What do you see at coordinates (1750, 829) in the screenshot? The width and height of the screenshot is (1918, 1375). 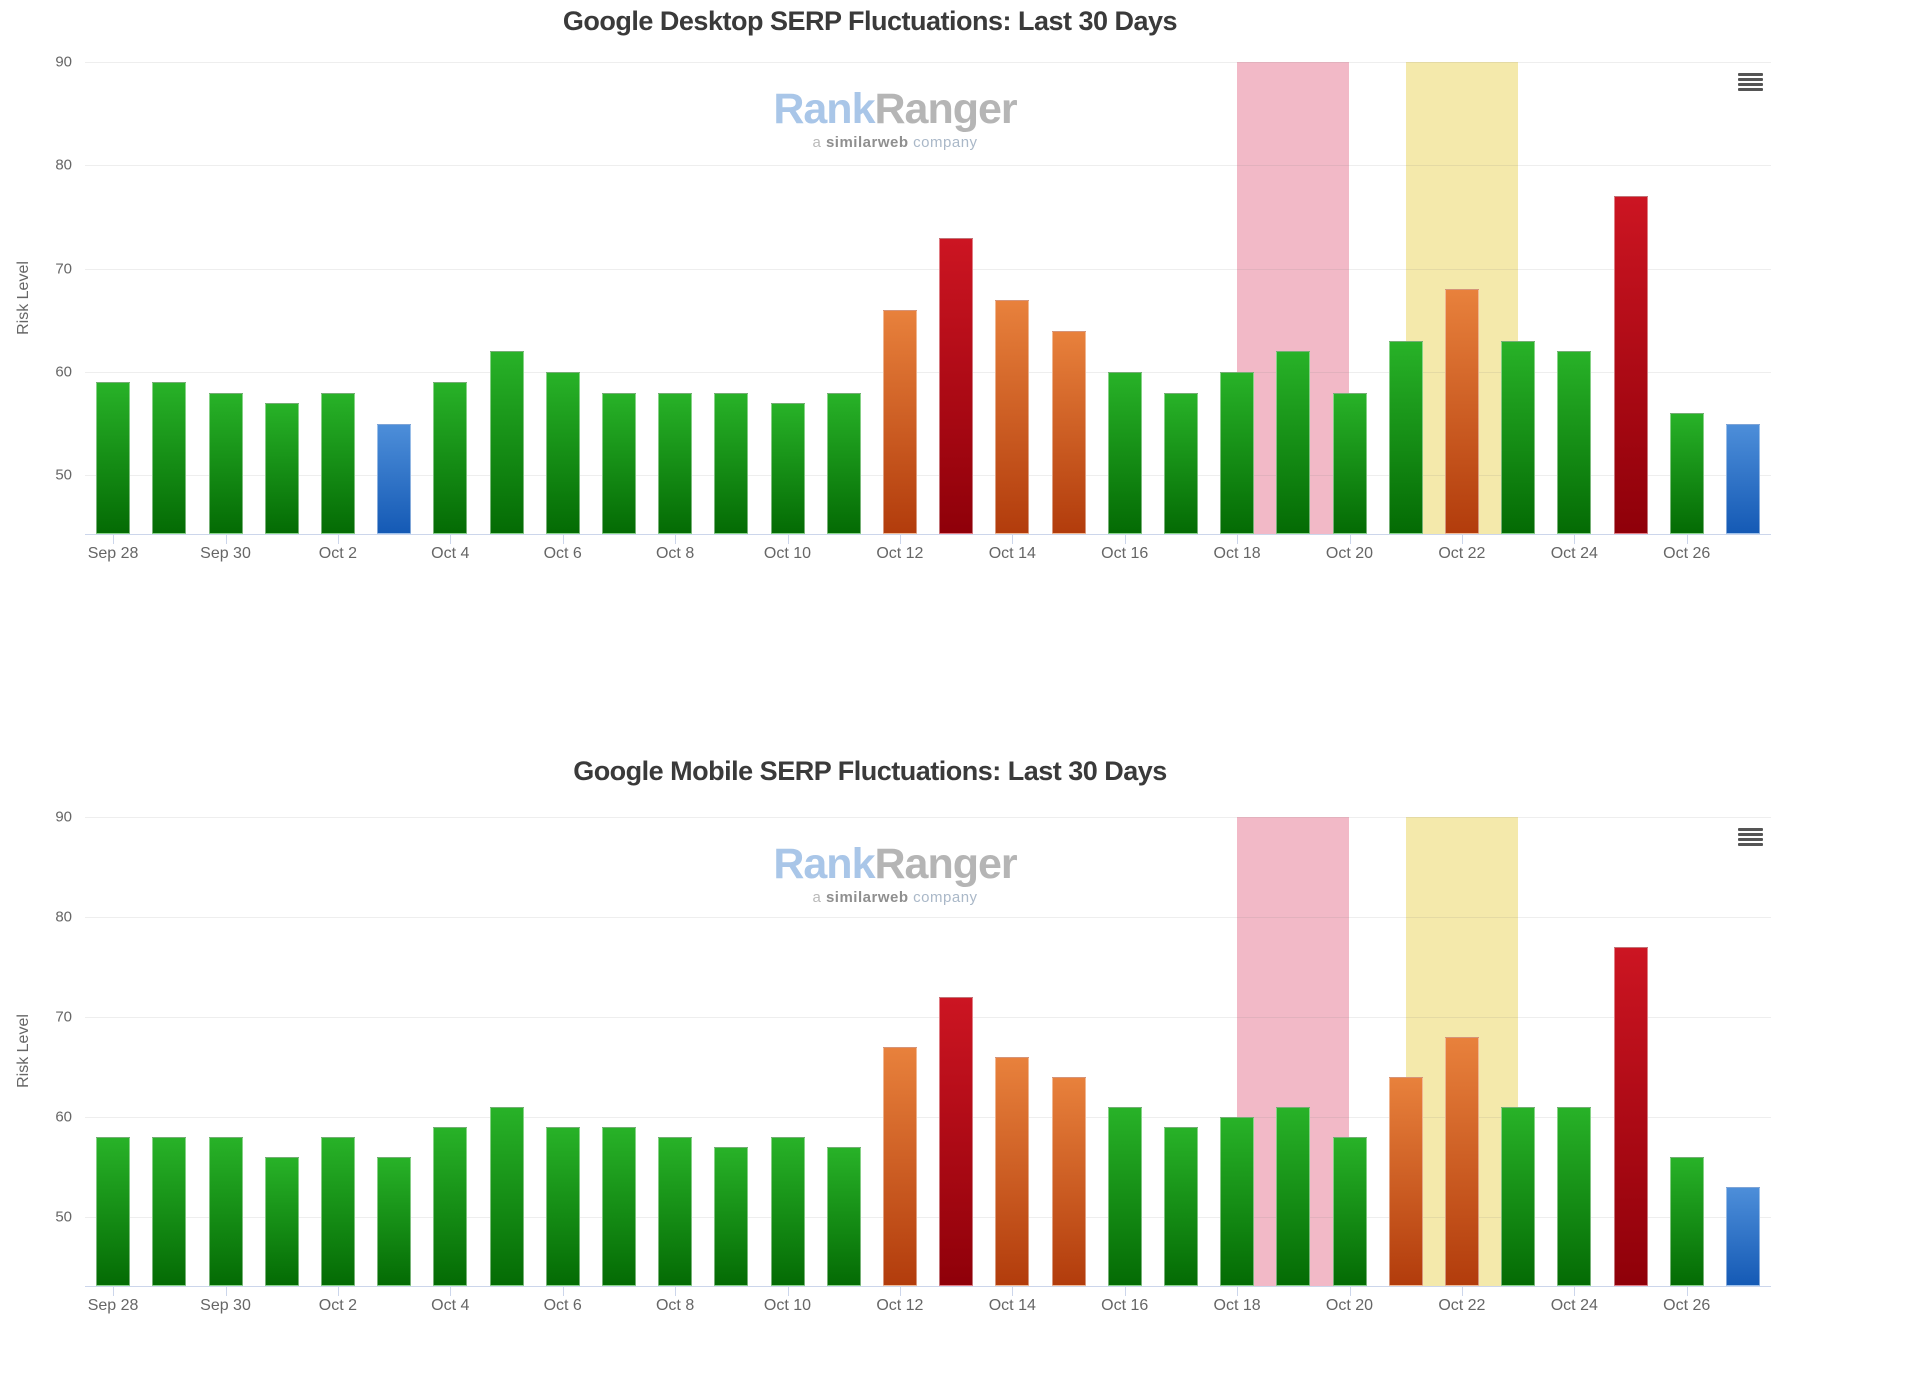 I see `hamburger-icon` at bounding box center [1750, 829].